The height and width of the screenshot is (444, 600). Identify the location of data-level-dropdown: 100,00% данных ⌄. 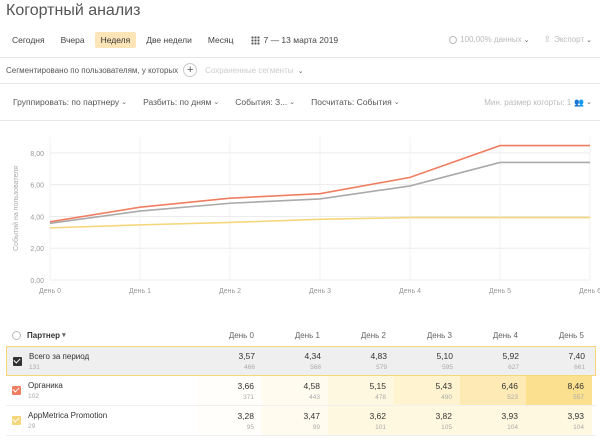
(489, 39).